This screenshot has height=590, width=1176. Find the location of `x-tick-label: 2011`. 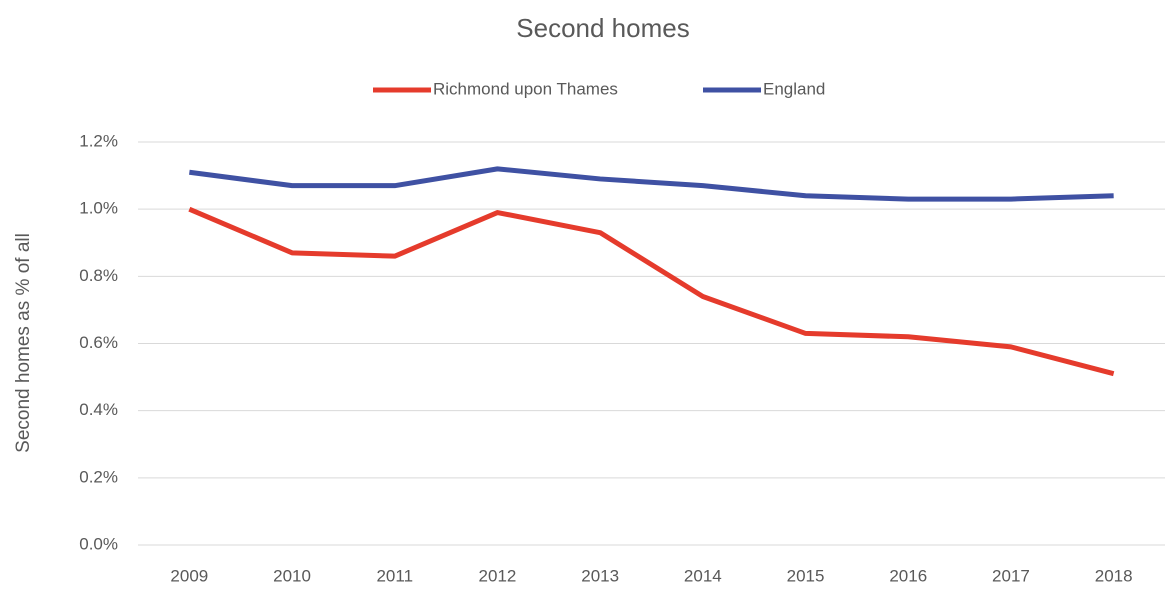

x-tick-label: 2011 is located at coordinates (394, 575).